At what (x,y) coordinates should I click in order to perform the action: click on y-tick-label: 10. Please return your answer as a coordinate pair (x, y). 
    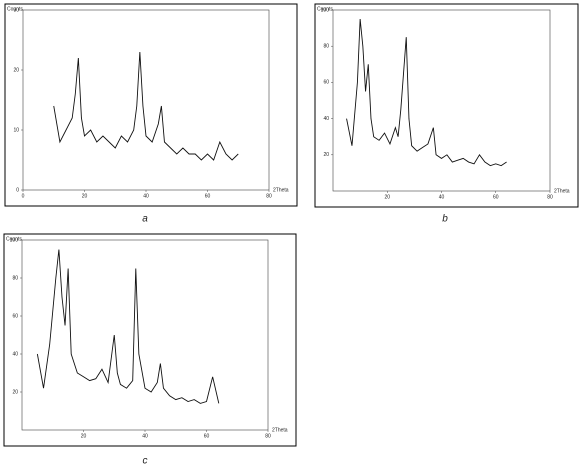
    Looking at the image, I should click on (16, 130).